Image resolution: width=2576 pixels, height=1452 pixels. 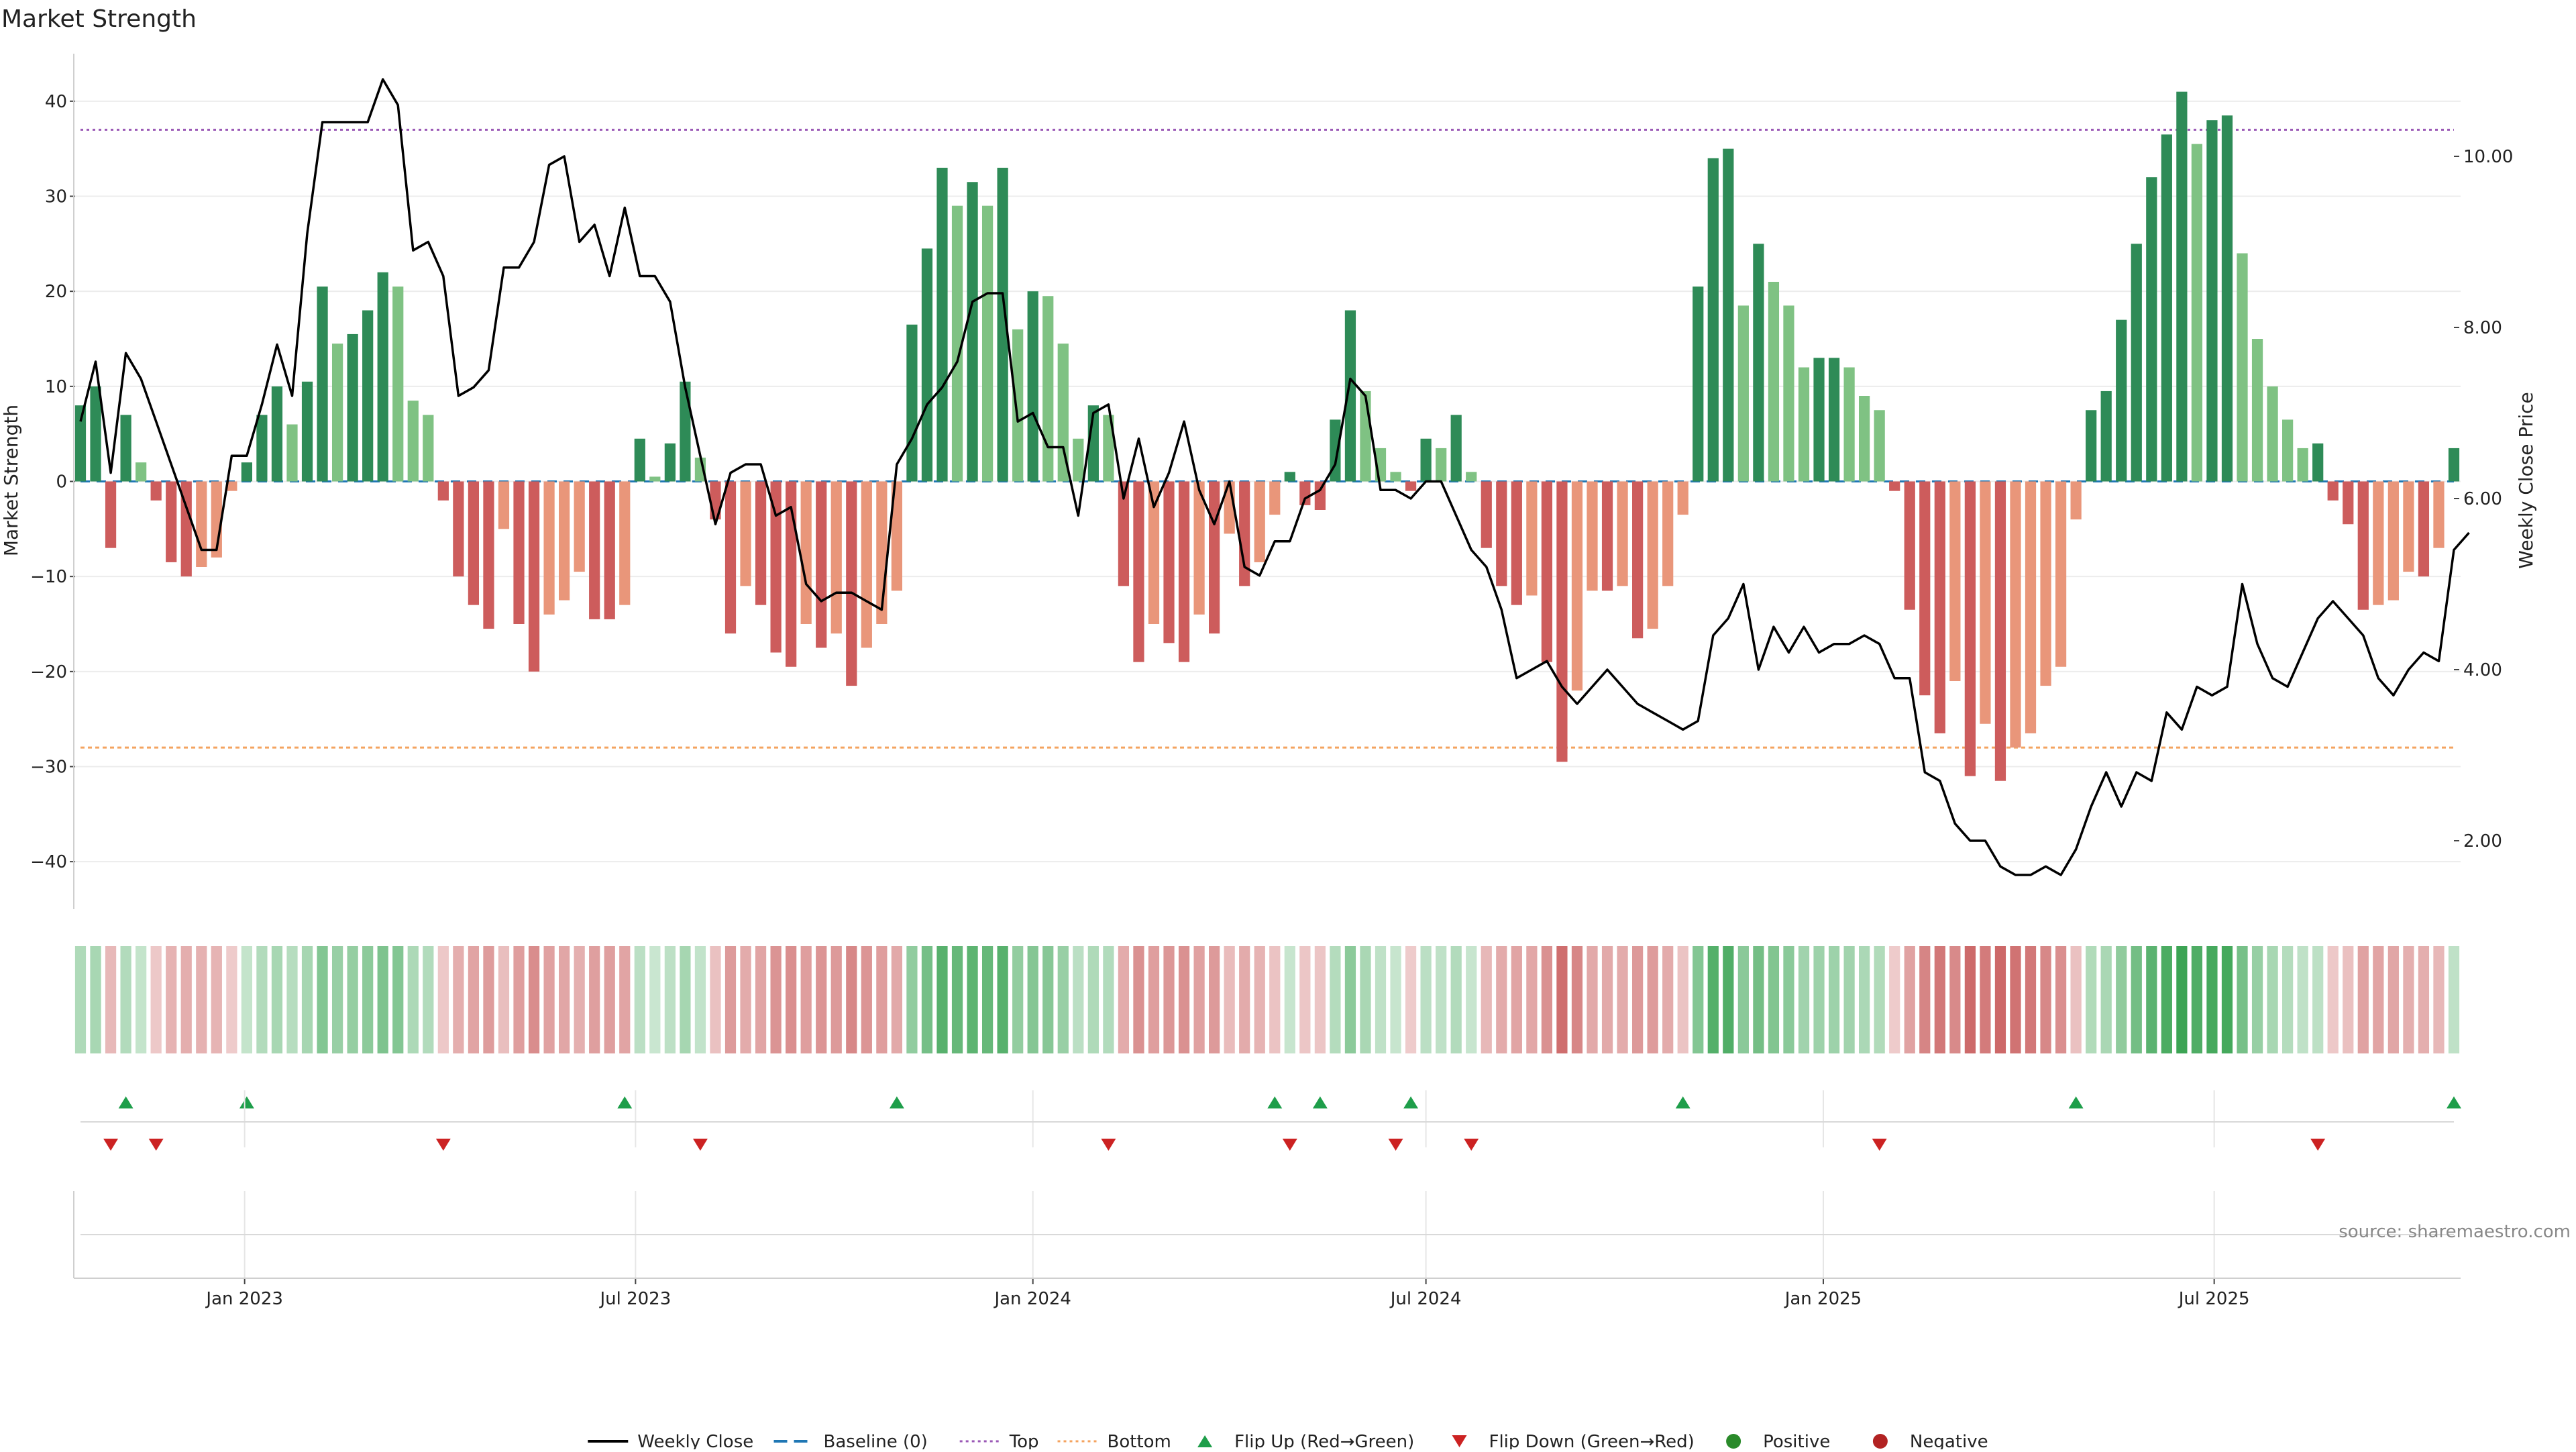 What do you see at coordinates (61, 482) in the screenshot?
I see `left-tick-label: 0` at bounding box center [61, 482].